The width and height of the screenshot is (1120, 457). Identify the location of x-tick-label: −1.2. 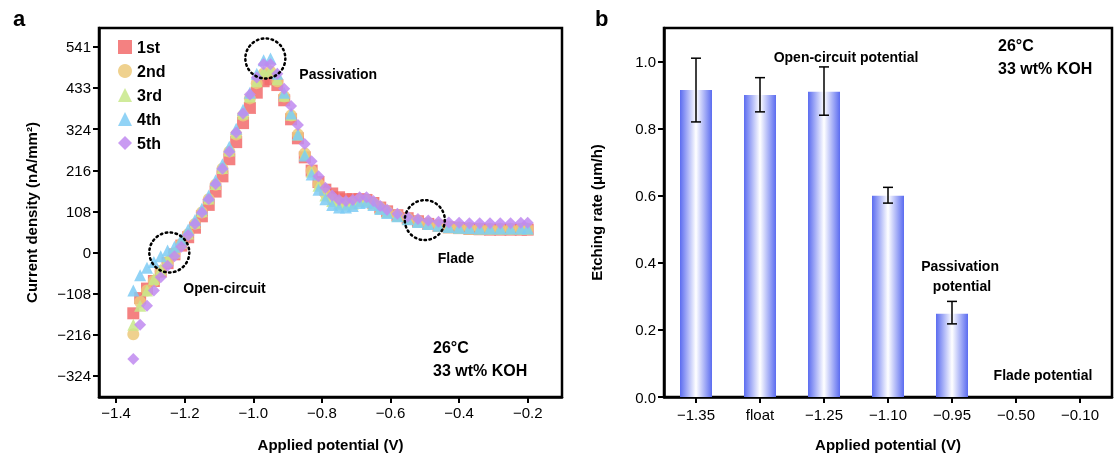
(184, 412).